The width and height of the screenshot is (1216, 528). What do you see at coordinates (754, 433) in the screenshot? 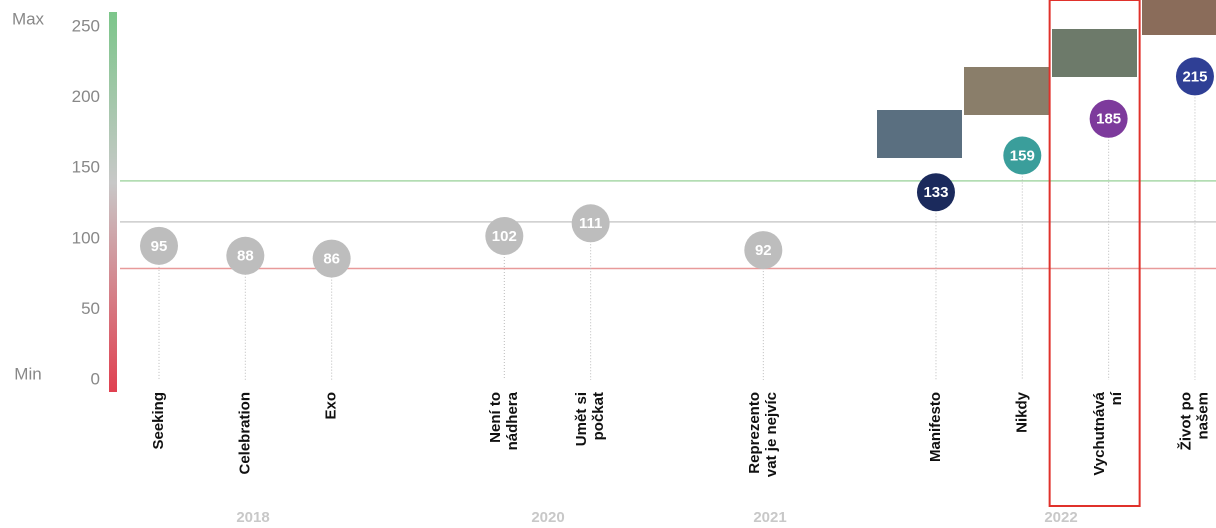
I see `x-tick-label: Reprezento` at bounding box center [754, 433].